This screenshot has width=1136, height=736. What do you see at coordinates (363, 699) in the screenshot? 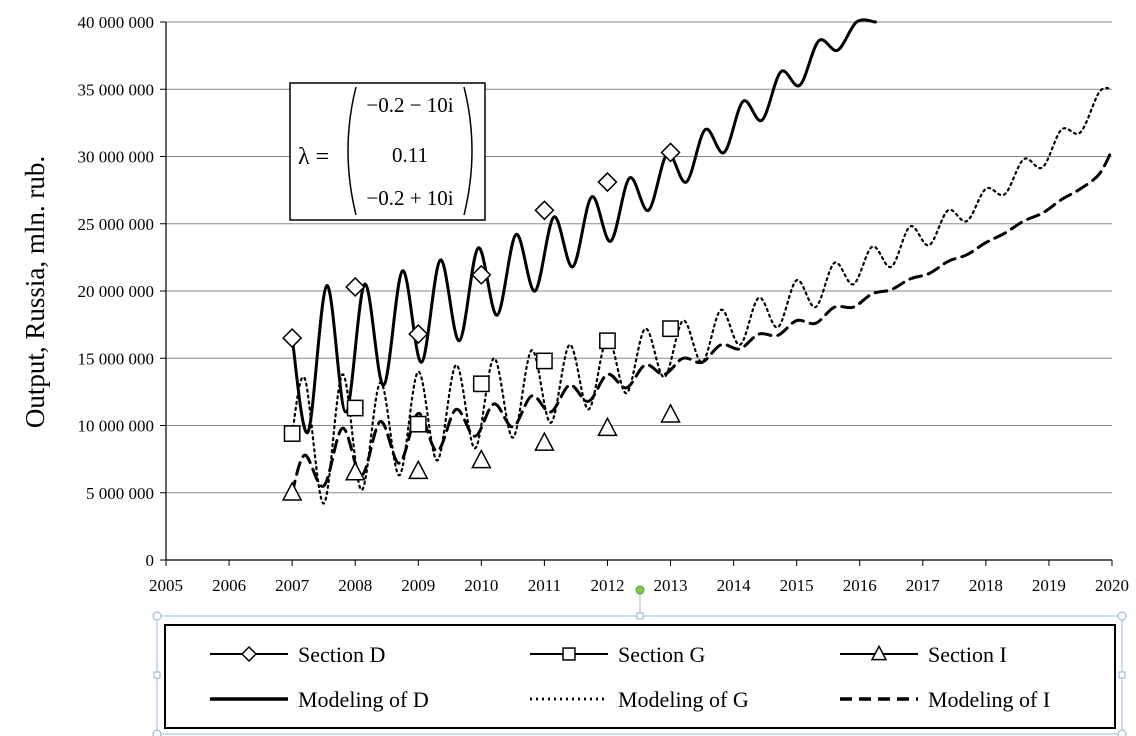
I see `legend-label-modeling-of-d: Modeling of D` at bounding box center [363, 699].